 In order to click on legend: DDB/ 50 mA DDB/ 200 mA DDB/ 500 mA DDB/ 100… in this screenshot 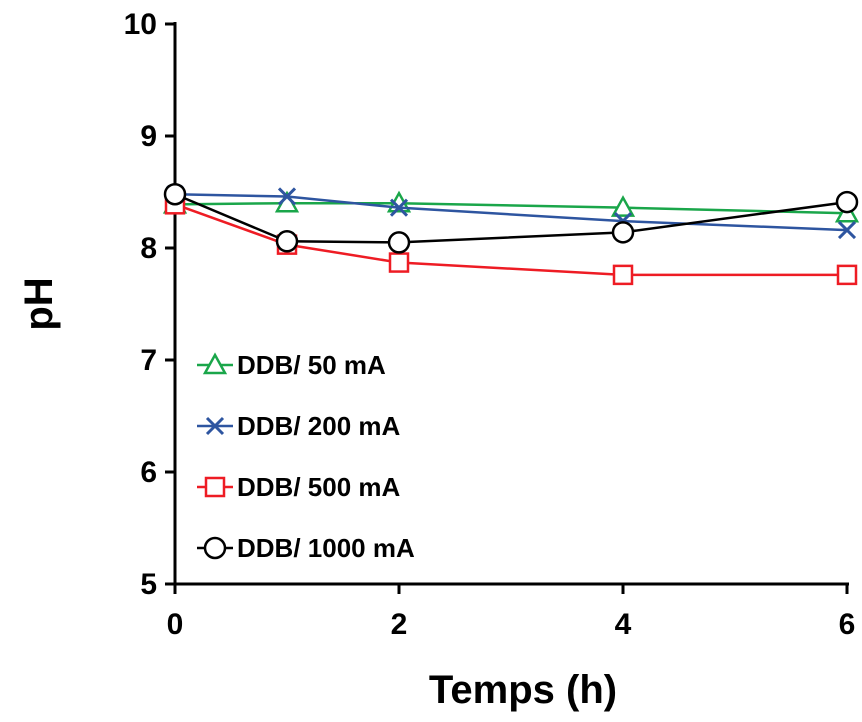, I will do `click(306, 456)`.